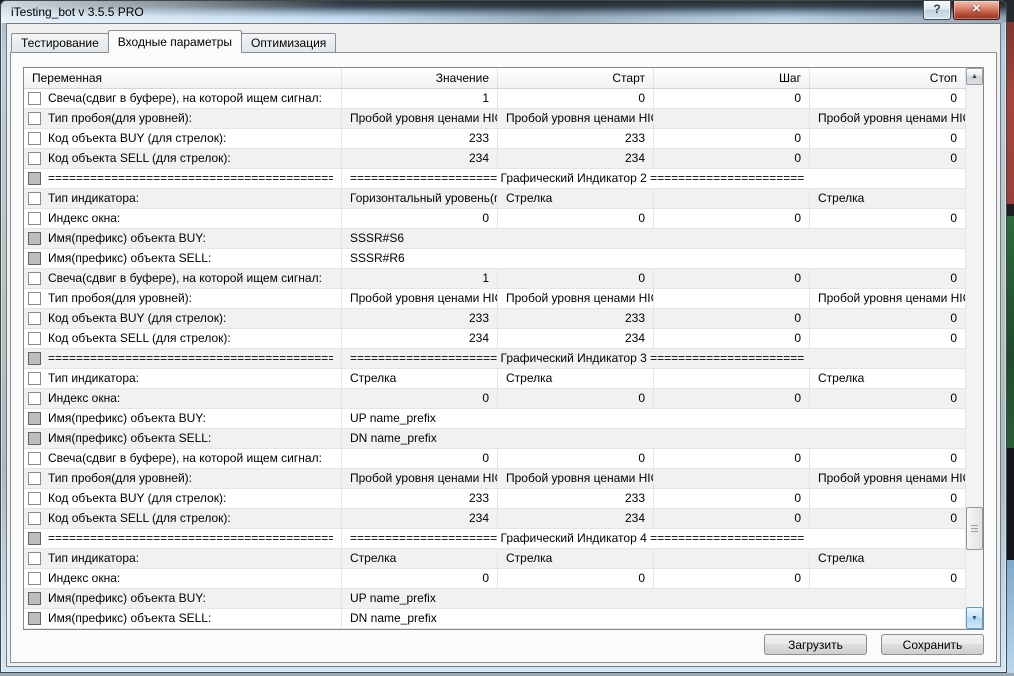  Describe the element at coordinates (420, 158) in the screenshot. I see `cell-value: 234` at that location.